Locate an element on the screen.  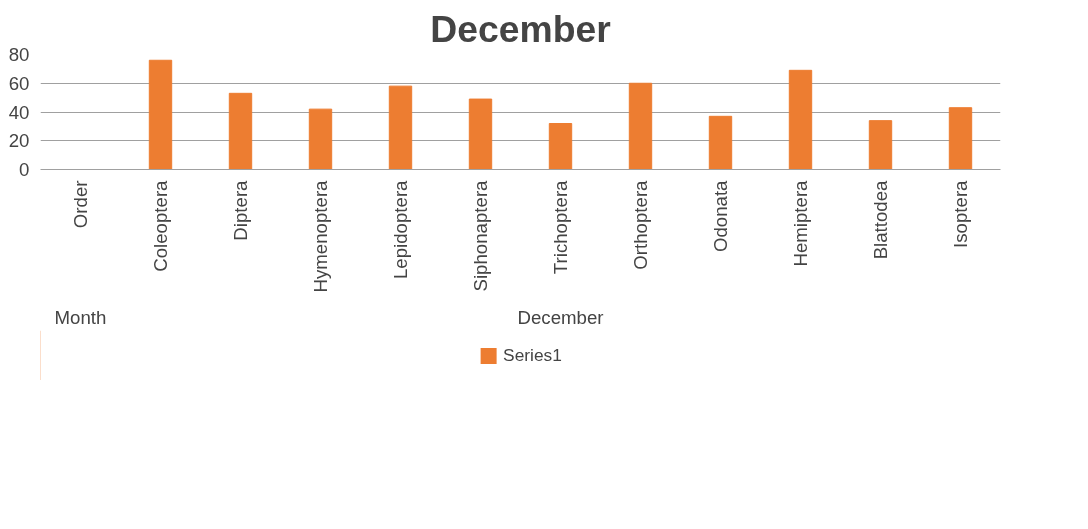
x-tick-label: Lepidoptera is located at coordinates (400, 229).